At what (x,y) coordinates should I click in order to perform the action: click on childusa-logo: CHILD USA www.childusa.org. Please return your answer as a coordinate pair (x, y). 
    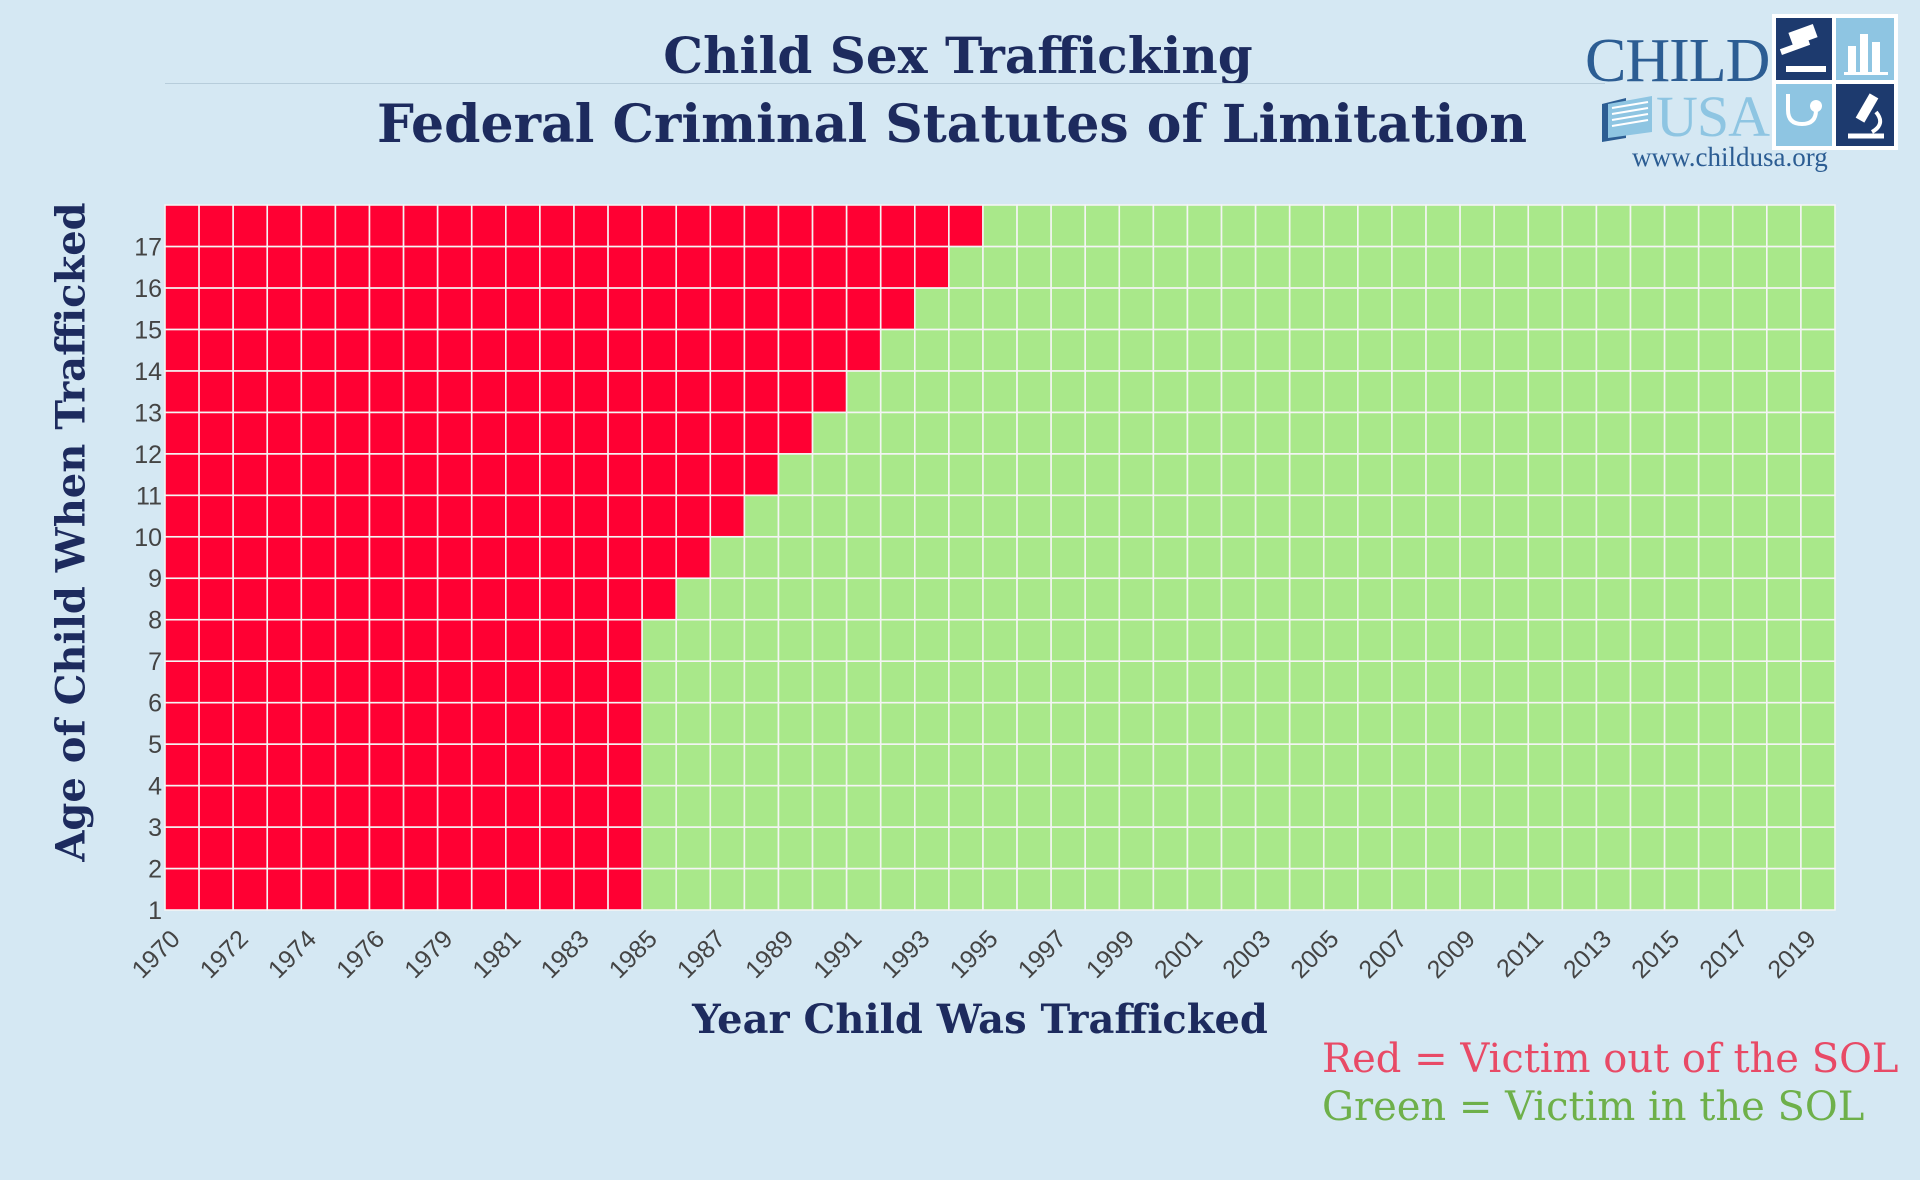
    Looking at the image, I should click on (1745, 97).